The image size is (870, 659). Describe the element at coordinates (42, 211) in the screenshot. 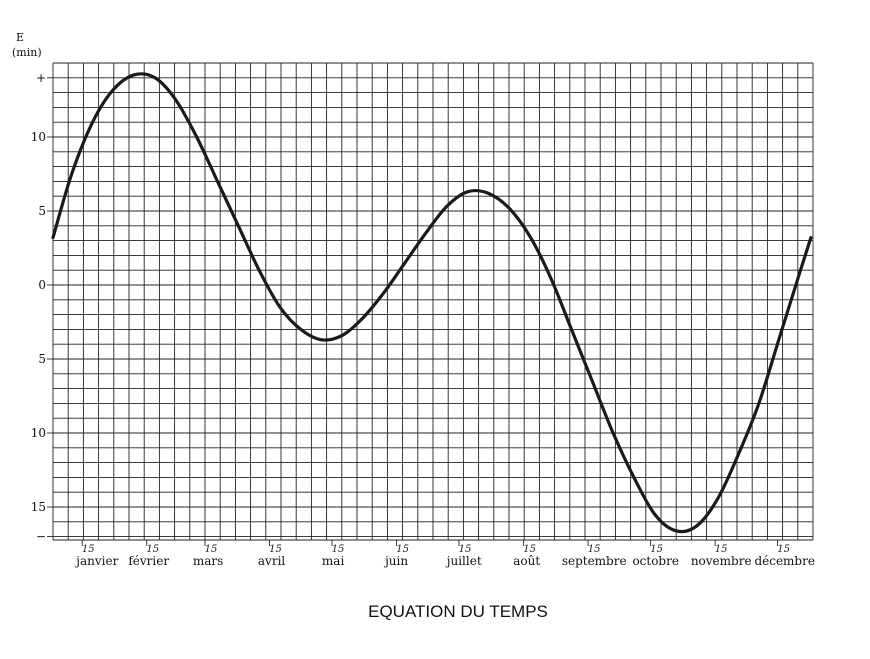

I see `y-tick-label-2: 5` at that location.